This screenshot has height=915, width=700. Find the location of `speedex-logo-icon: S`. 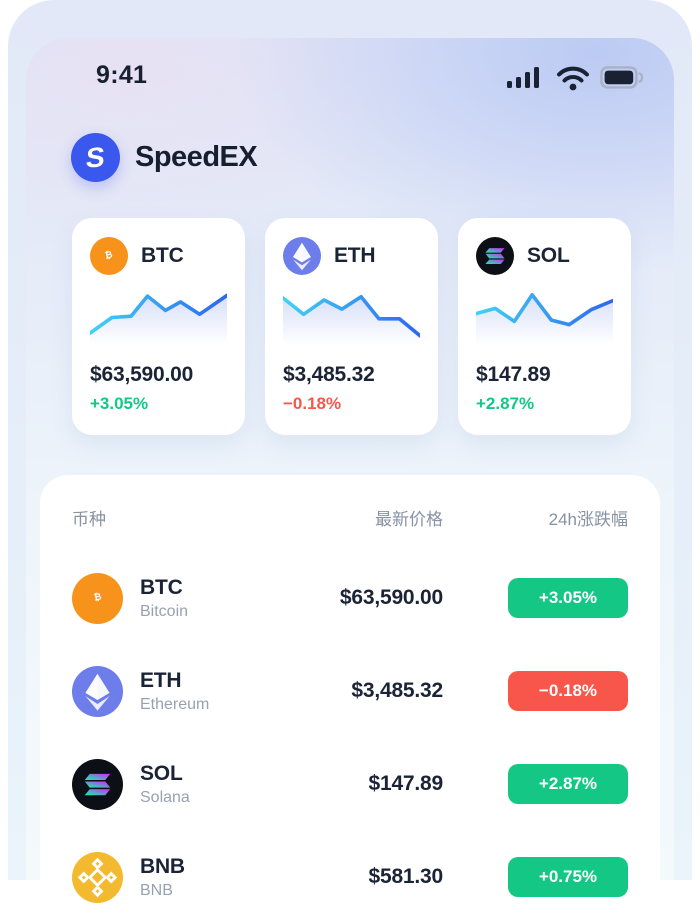

speedex-logo-icon: S is located at coordinates (95, 157).